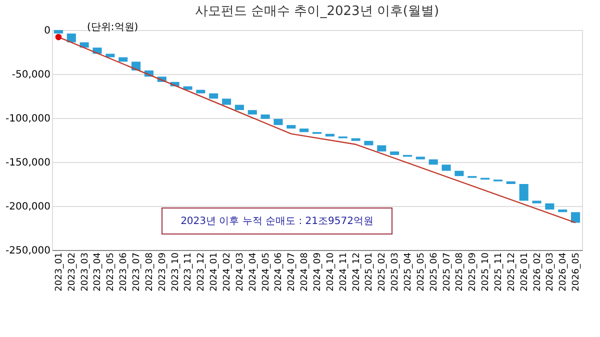 The width and height of the screenshot is (600, 337). Describe the element at coordinates (98, 272) in the screenshot. I see `x-tick-label: 2023_04` at that location.